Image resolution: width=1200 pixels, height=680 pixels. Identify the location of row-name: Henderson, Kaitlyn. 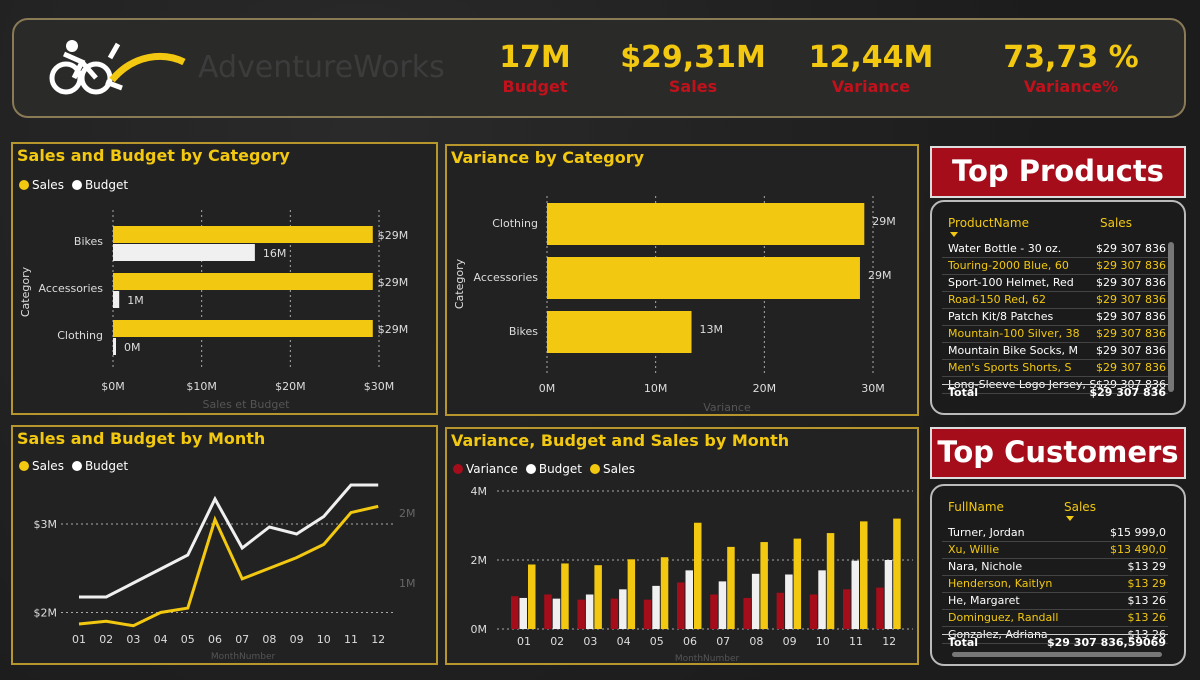
(1000, 583).